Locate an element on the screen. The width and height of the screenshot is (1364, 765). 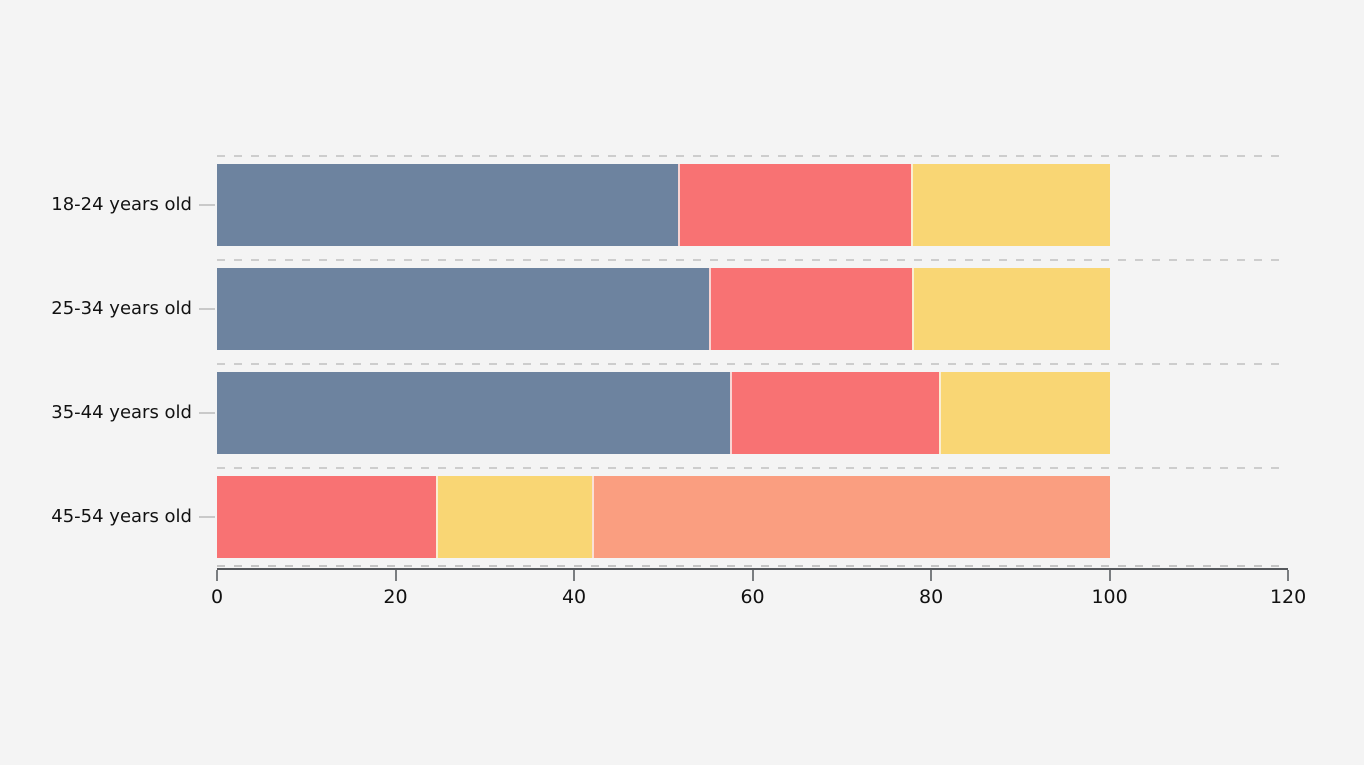
x-axis-tick-label: 60 is located at coordinates (752, 597).